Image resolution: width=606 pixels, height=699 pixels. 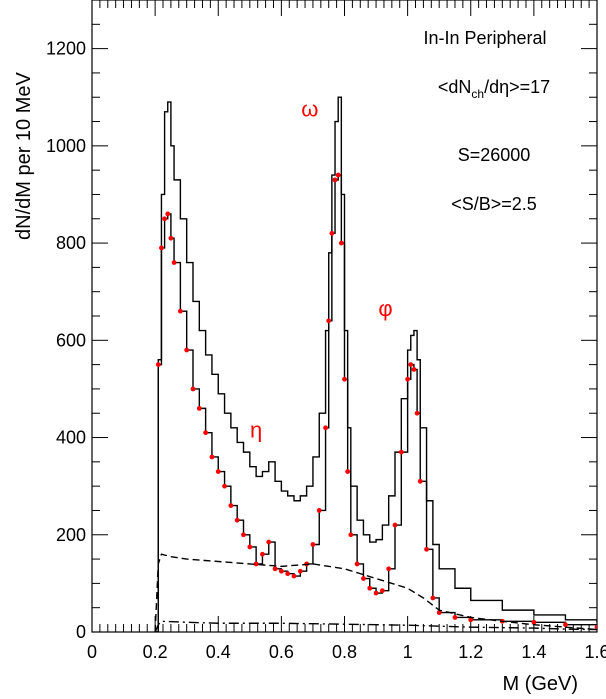 I want to click on y-axis-label: dN/dM per 10 MeV, so click(x=24, y=155).